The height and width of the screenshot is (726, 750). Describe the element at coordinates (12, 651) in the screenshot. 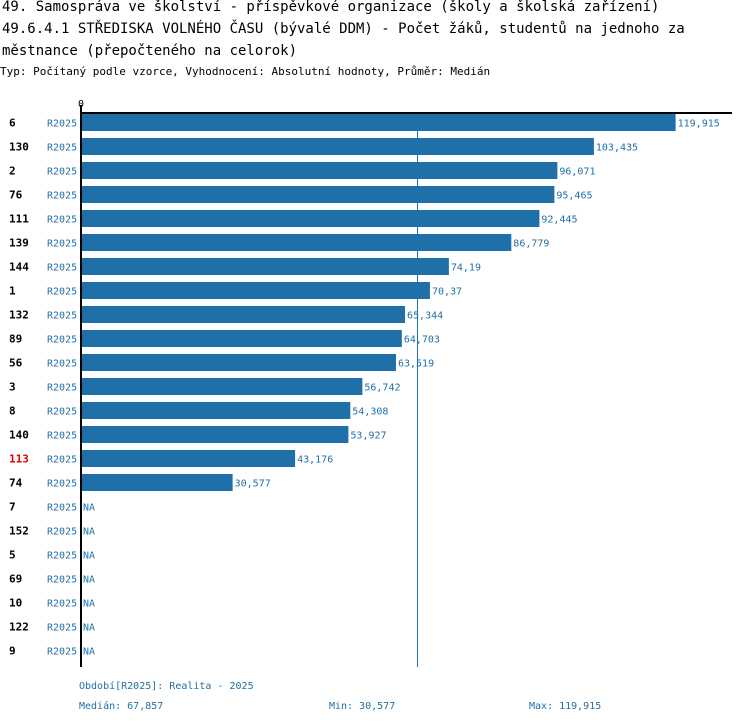

I see `category-label: 9` at that location.